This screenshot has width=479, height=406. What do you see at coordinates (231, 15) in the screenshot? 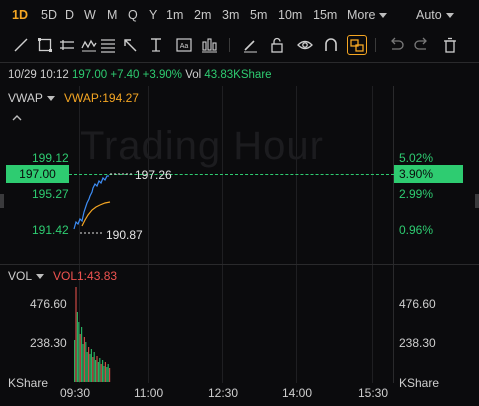
I see `tf-3m: 3m` at bounding box center [231, 15].